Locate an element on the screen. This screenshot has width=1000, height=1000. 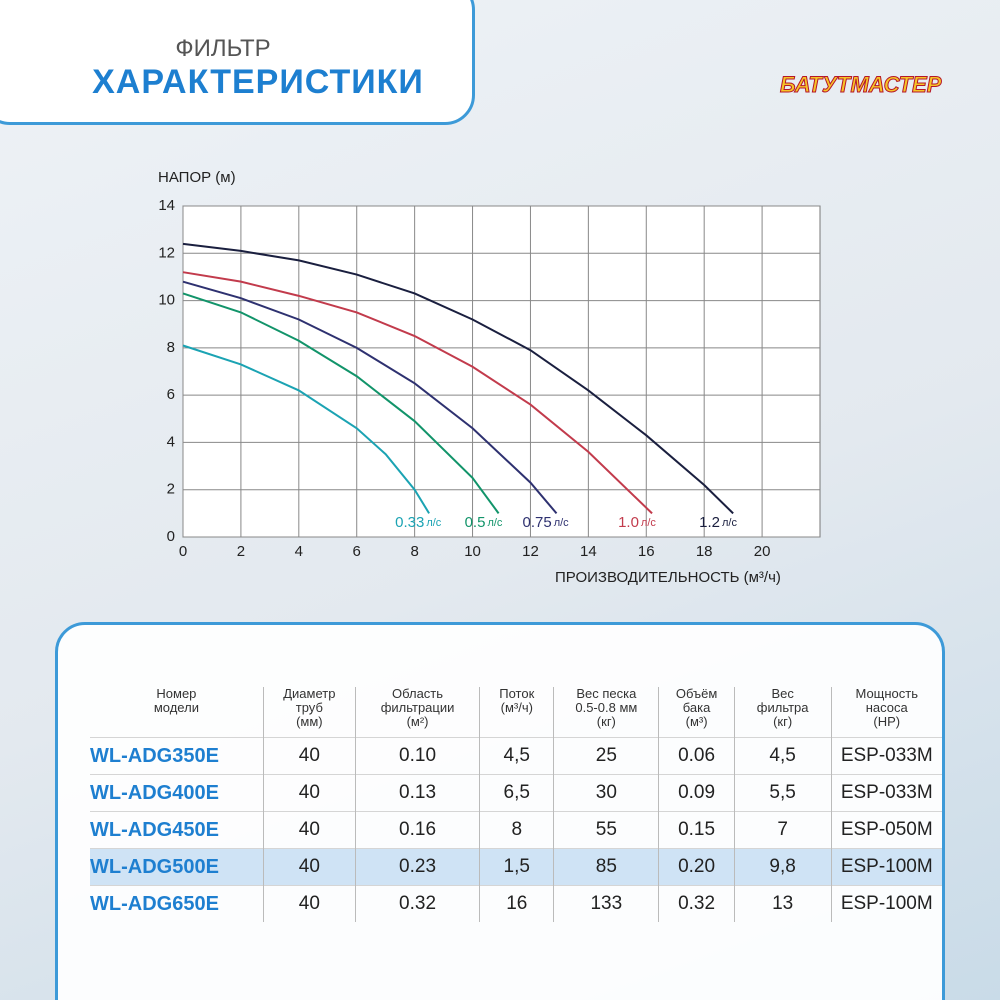
series-label: 1.0 л/с is located at coordinates (637, 522).